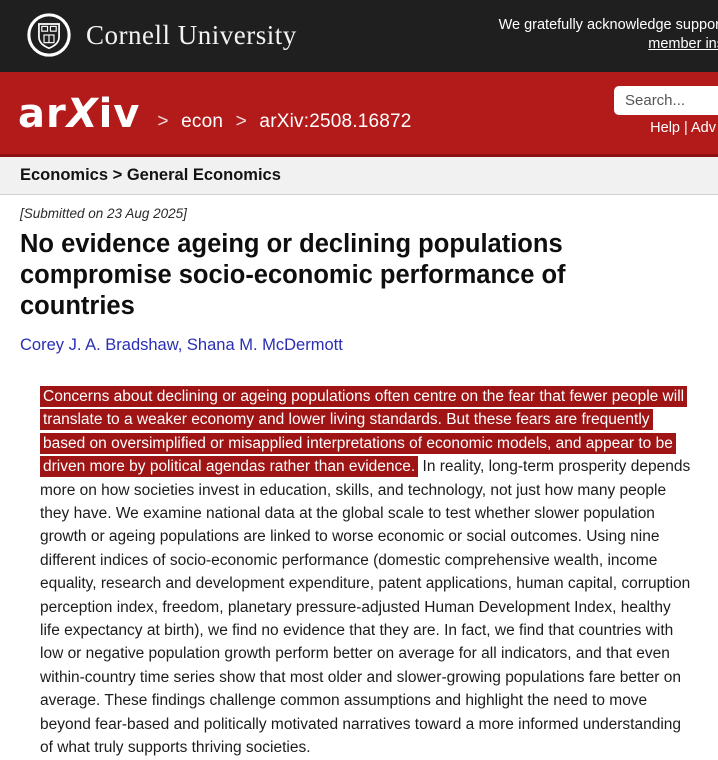 The image size is (718, 760). What do you see at coordinates (181, 345) in the screenshot?
I see `authors-links: Corey J. A. Bradshaw, Shana M. McDermott` at bounding box center [181, 345].